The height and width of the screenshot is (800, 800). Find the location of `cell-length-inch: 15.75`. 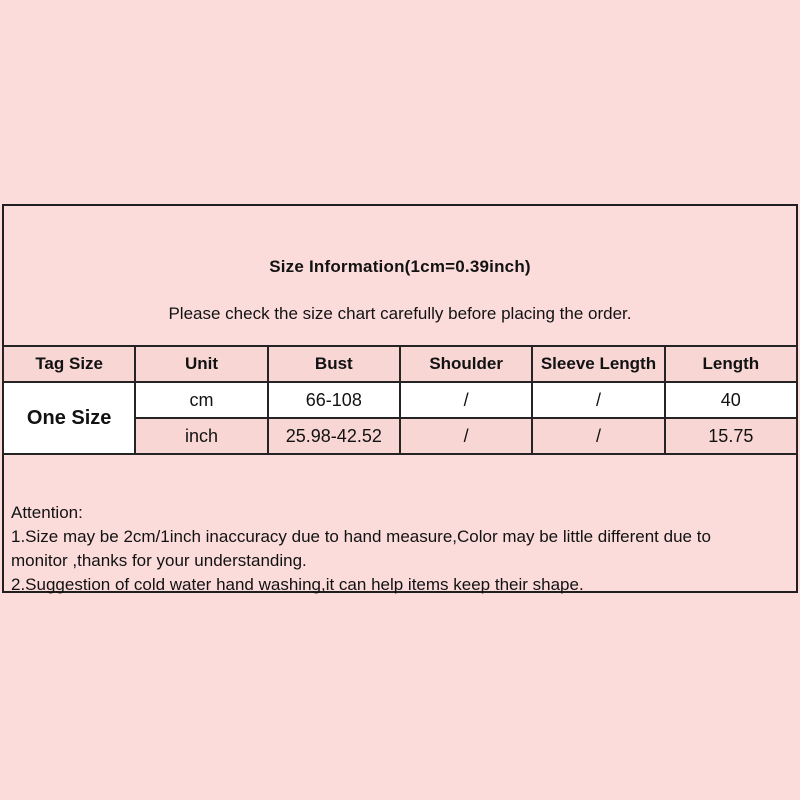

cell-length-inch: 15.75 is located at coordinates (731, 436).